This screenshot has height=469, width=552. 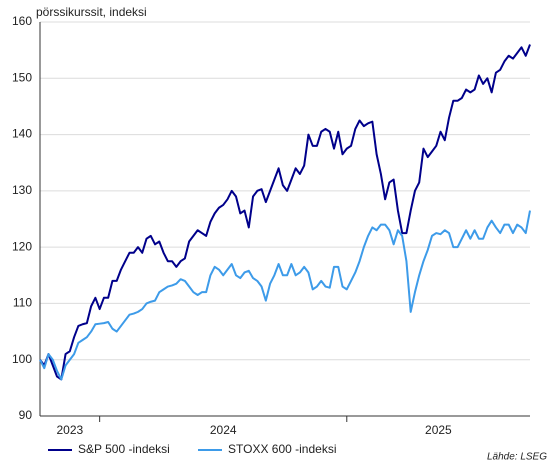 What do you see at coordinates (91, 12) in the screenshot?
I see `y-axis-label: pörssikurssit, indeksi` at bounding box center [91, 12].